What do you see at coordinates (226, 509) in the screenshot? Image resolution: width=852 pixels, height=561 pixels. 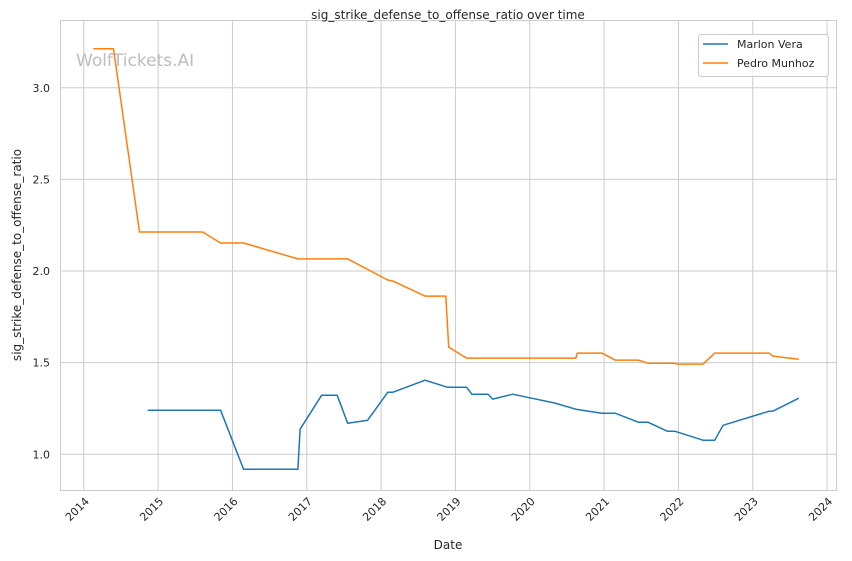 I see `x-tick-label: 2016` at bounding box center [226, 509].